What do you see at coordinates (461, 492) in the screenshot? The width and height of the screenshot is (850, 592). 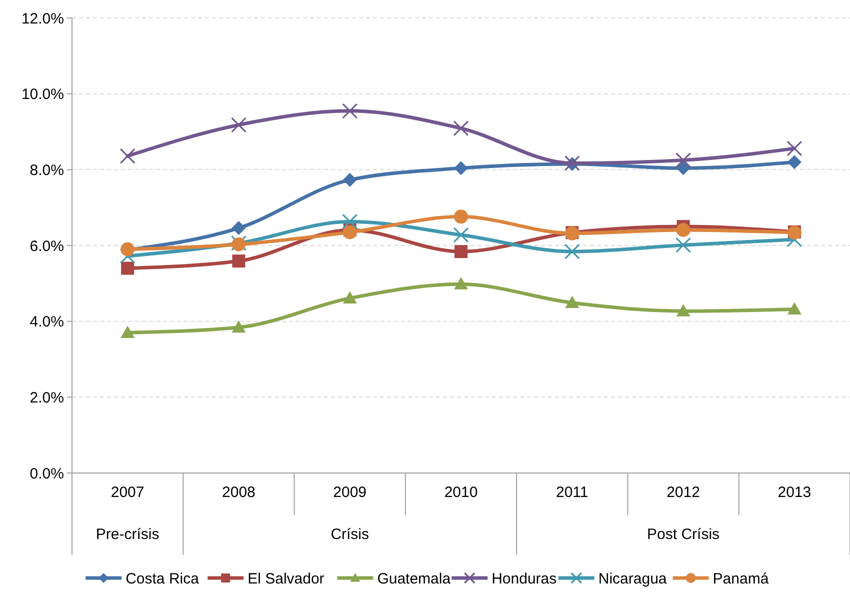 I see `x-tick-label: 2010` at bounding box center [461, 492].